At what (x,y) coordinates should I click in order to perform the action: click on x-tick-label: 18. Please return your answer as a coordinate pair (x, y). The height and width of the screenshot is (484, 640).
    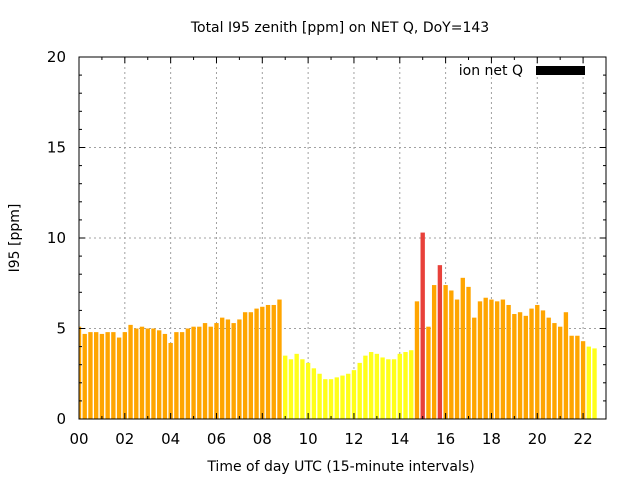
    Looking at the image, I should click on (491, 439).